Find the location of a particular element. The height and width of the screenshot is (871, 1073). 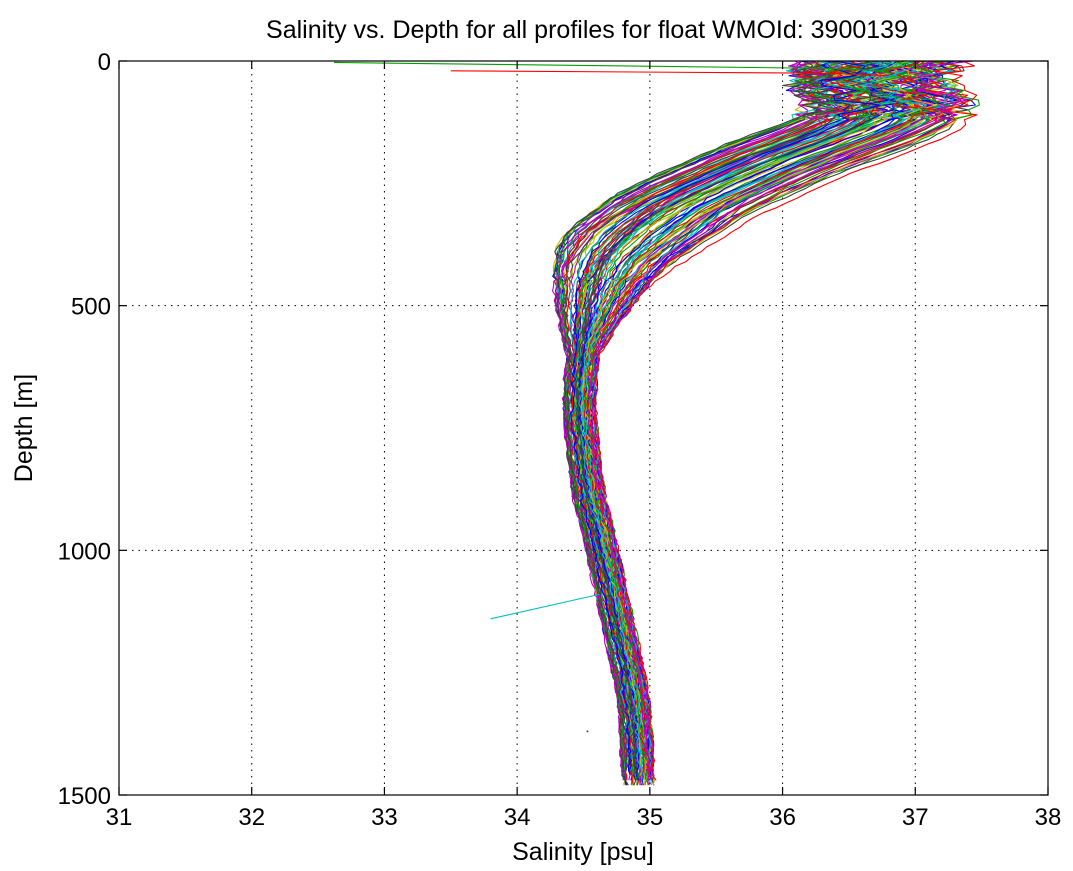

outlier-spike-line is located at coordinates (545, 606).